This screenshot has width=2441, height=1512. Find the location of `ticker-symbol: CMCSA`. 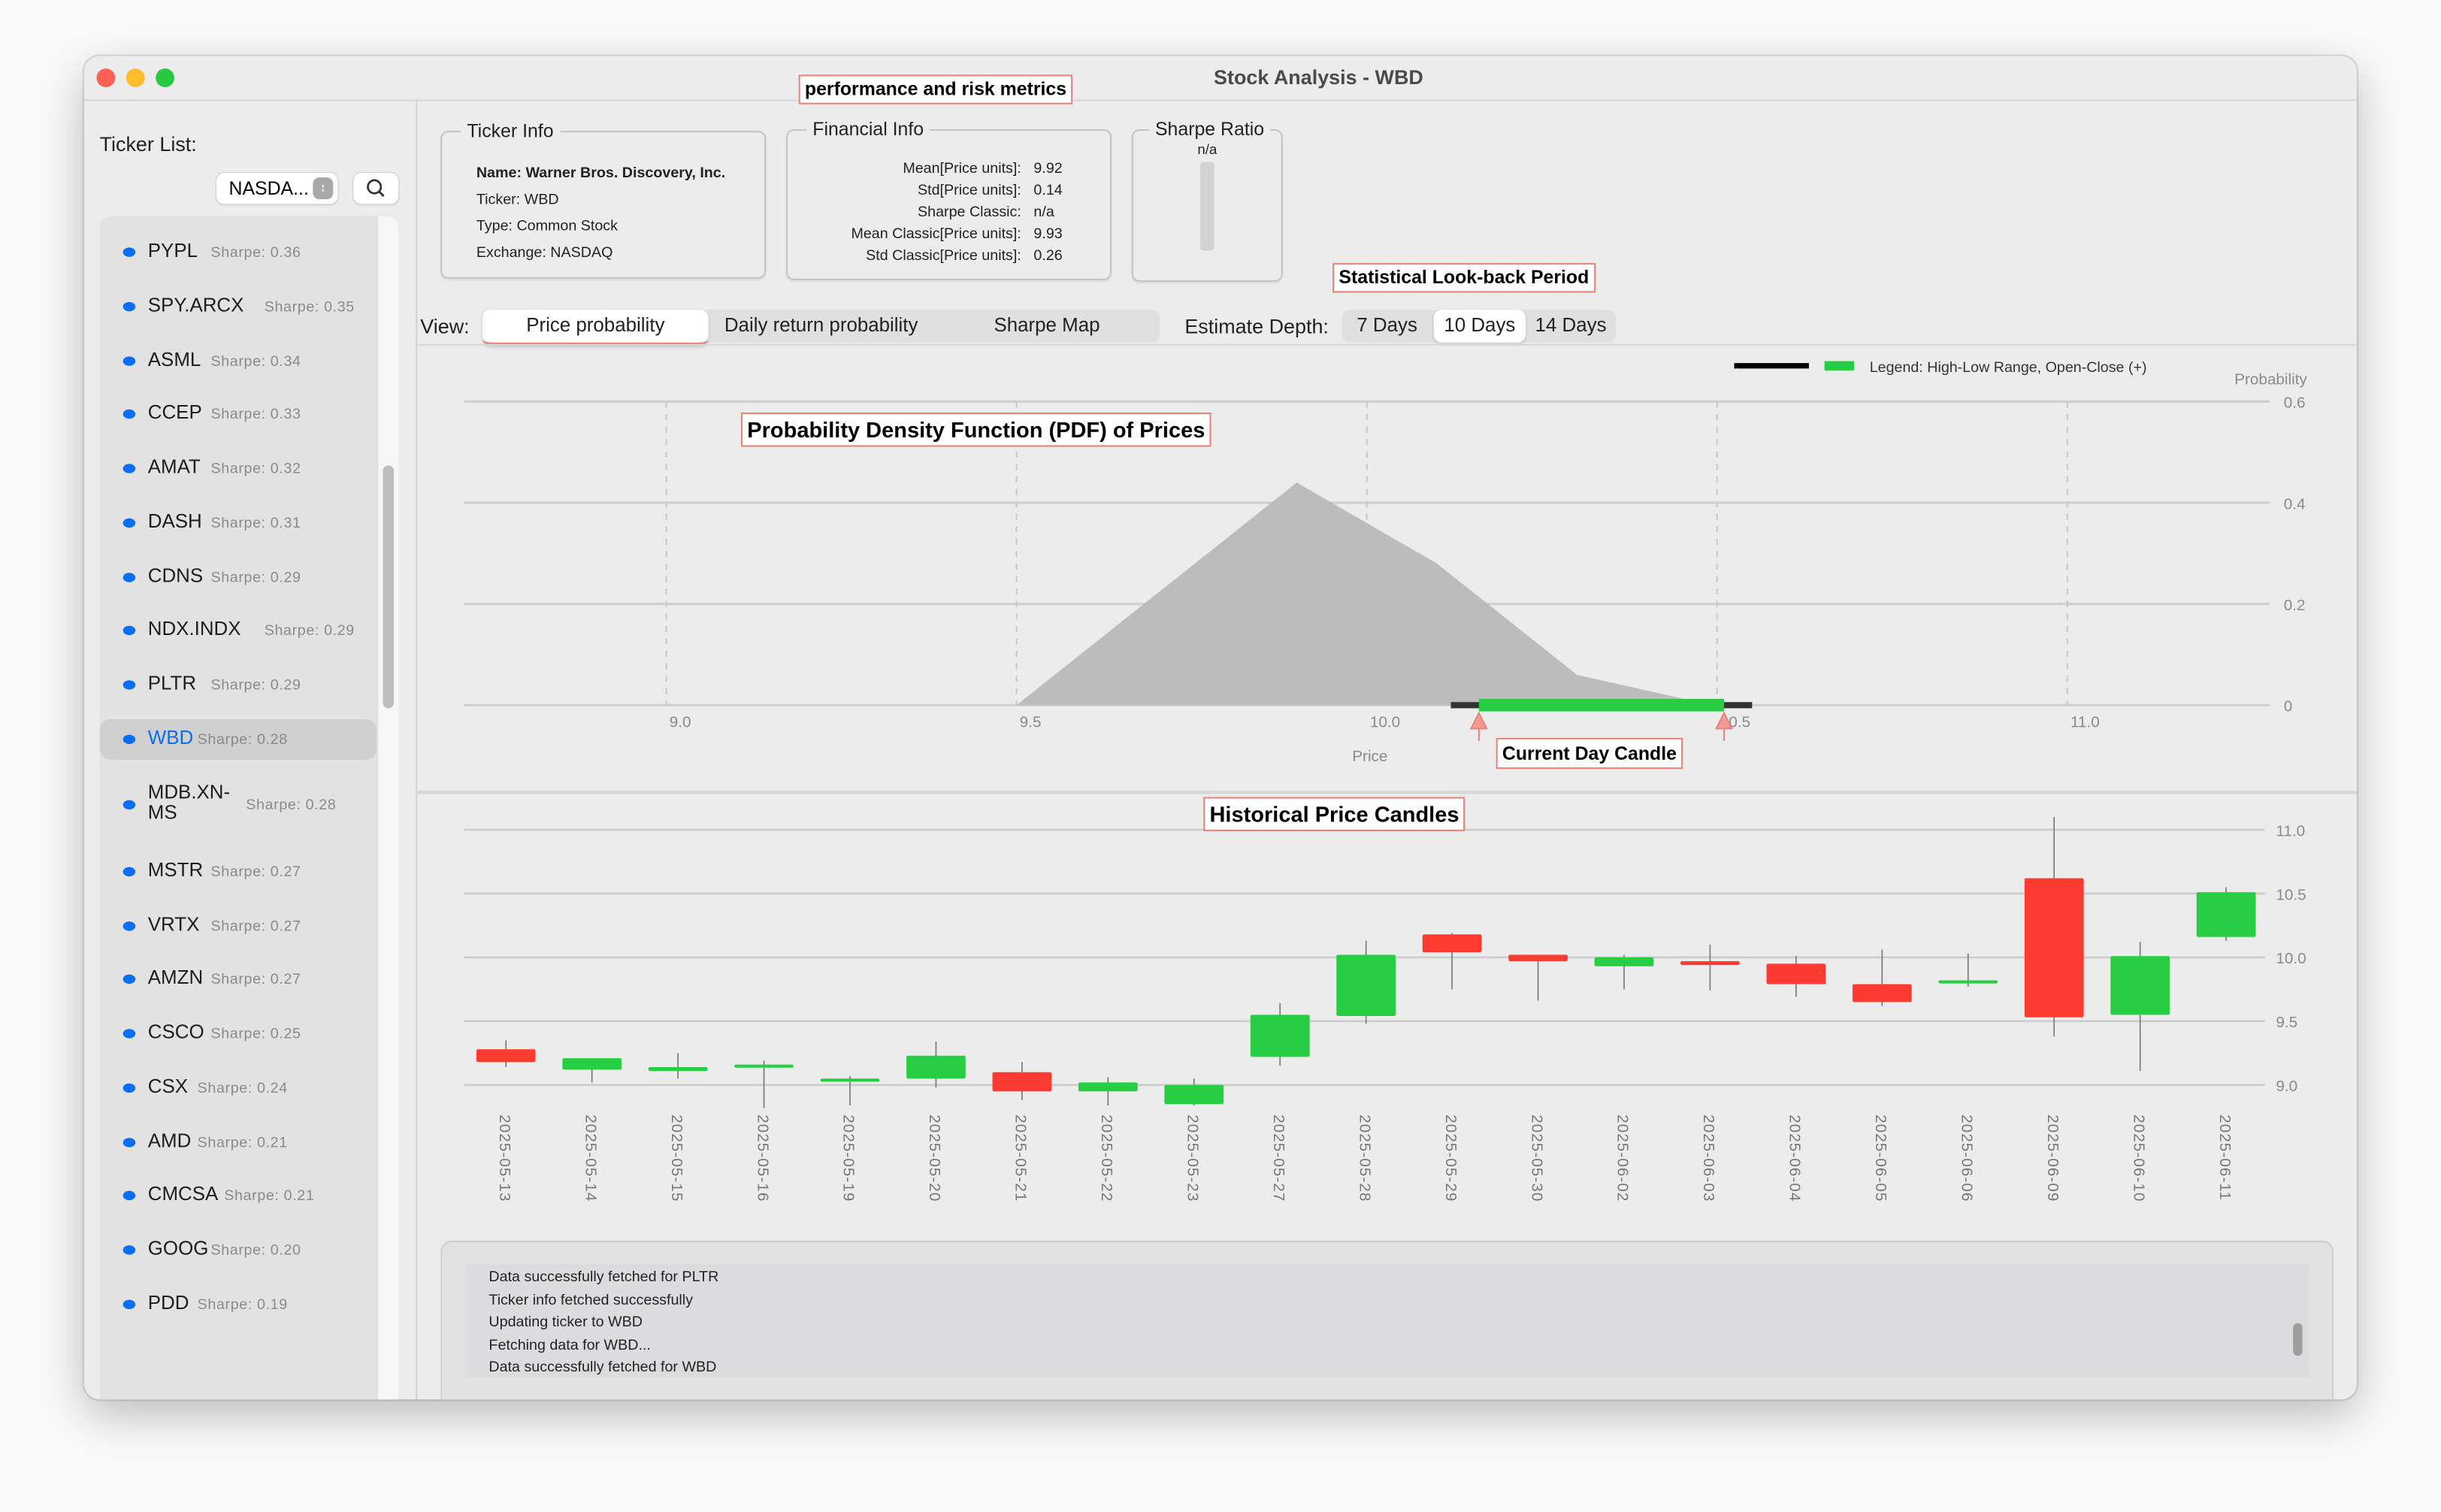

ticker-symbol: CMCSA is located at coordinates (183, 1194).